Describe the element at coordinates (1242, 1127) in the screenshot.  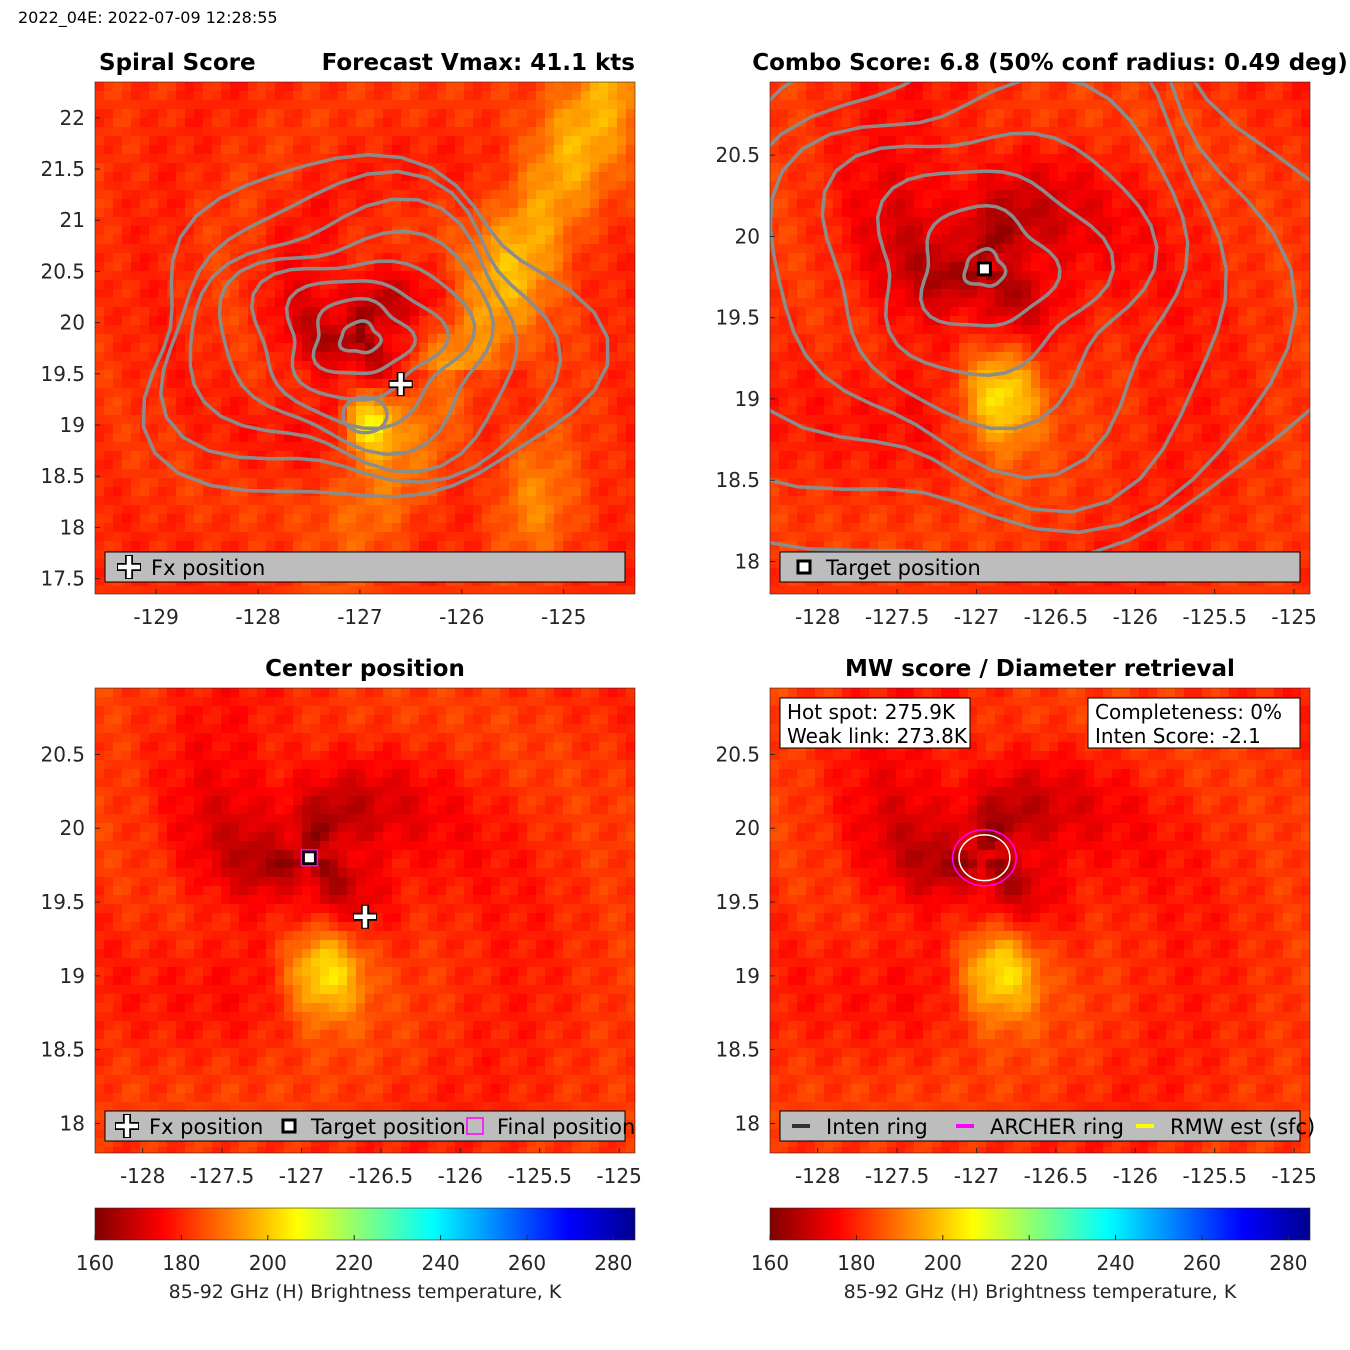
I see `legend-label: RMW est (sfc)` at that location.